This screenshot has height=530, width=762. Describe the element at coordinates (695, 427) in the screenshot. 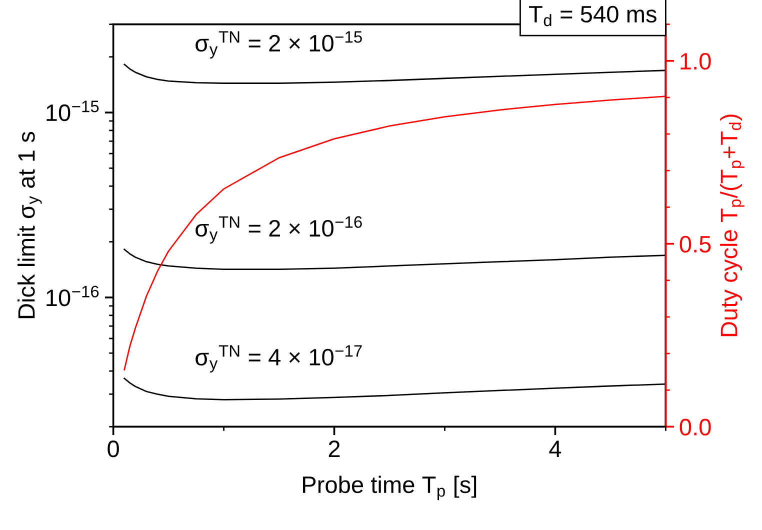

I see `y2-tick-label: 0.0` at that location.